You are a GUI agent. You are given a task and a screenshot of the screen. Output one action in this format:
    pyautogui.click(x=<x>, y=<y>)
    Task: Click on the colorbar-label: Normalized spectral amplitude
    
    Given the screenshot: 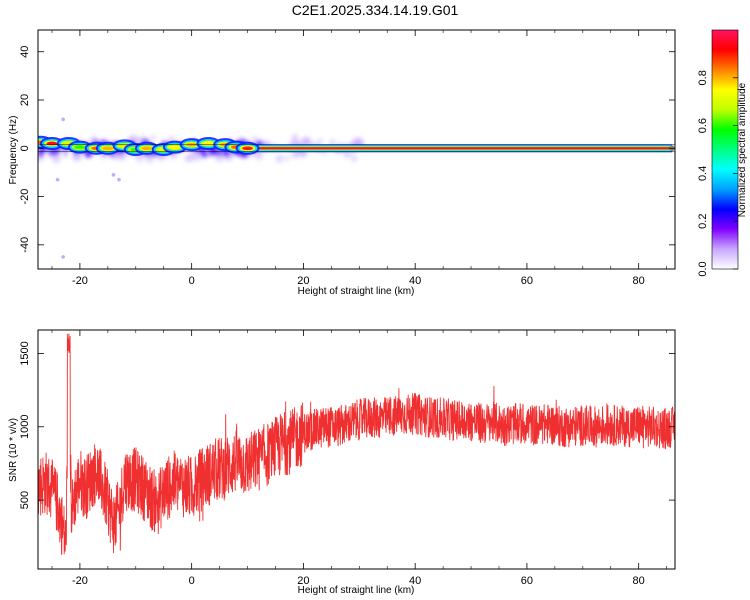 What is the action you would take?
    pyautogui.click(x=742, y=149)
    